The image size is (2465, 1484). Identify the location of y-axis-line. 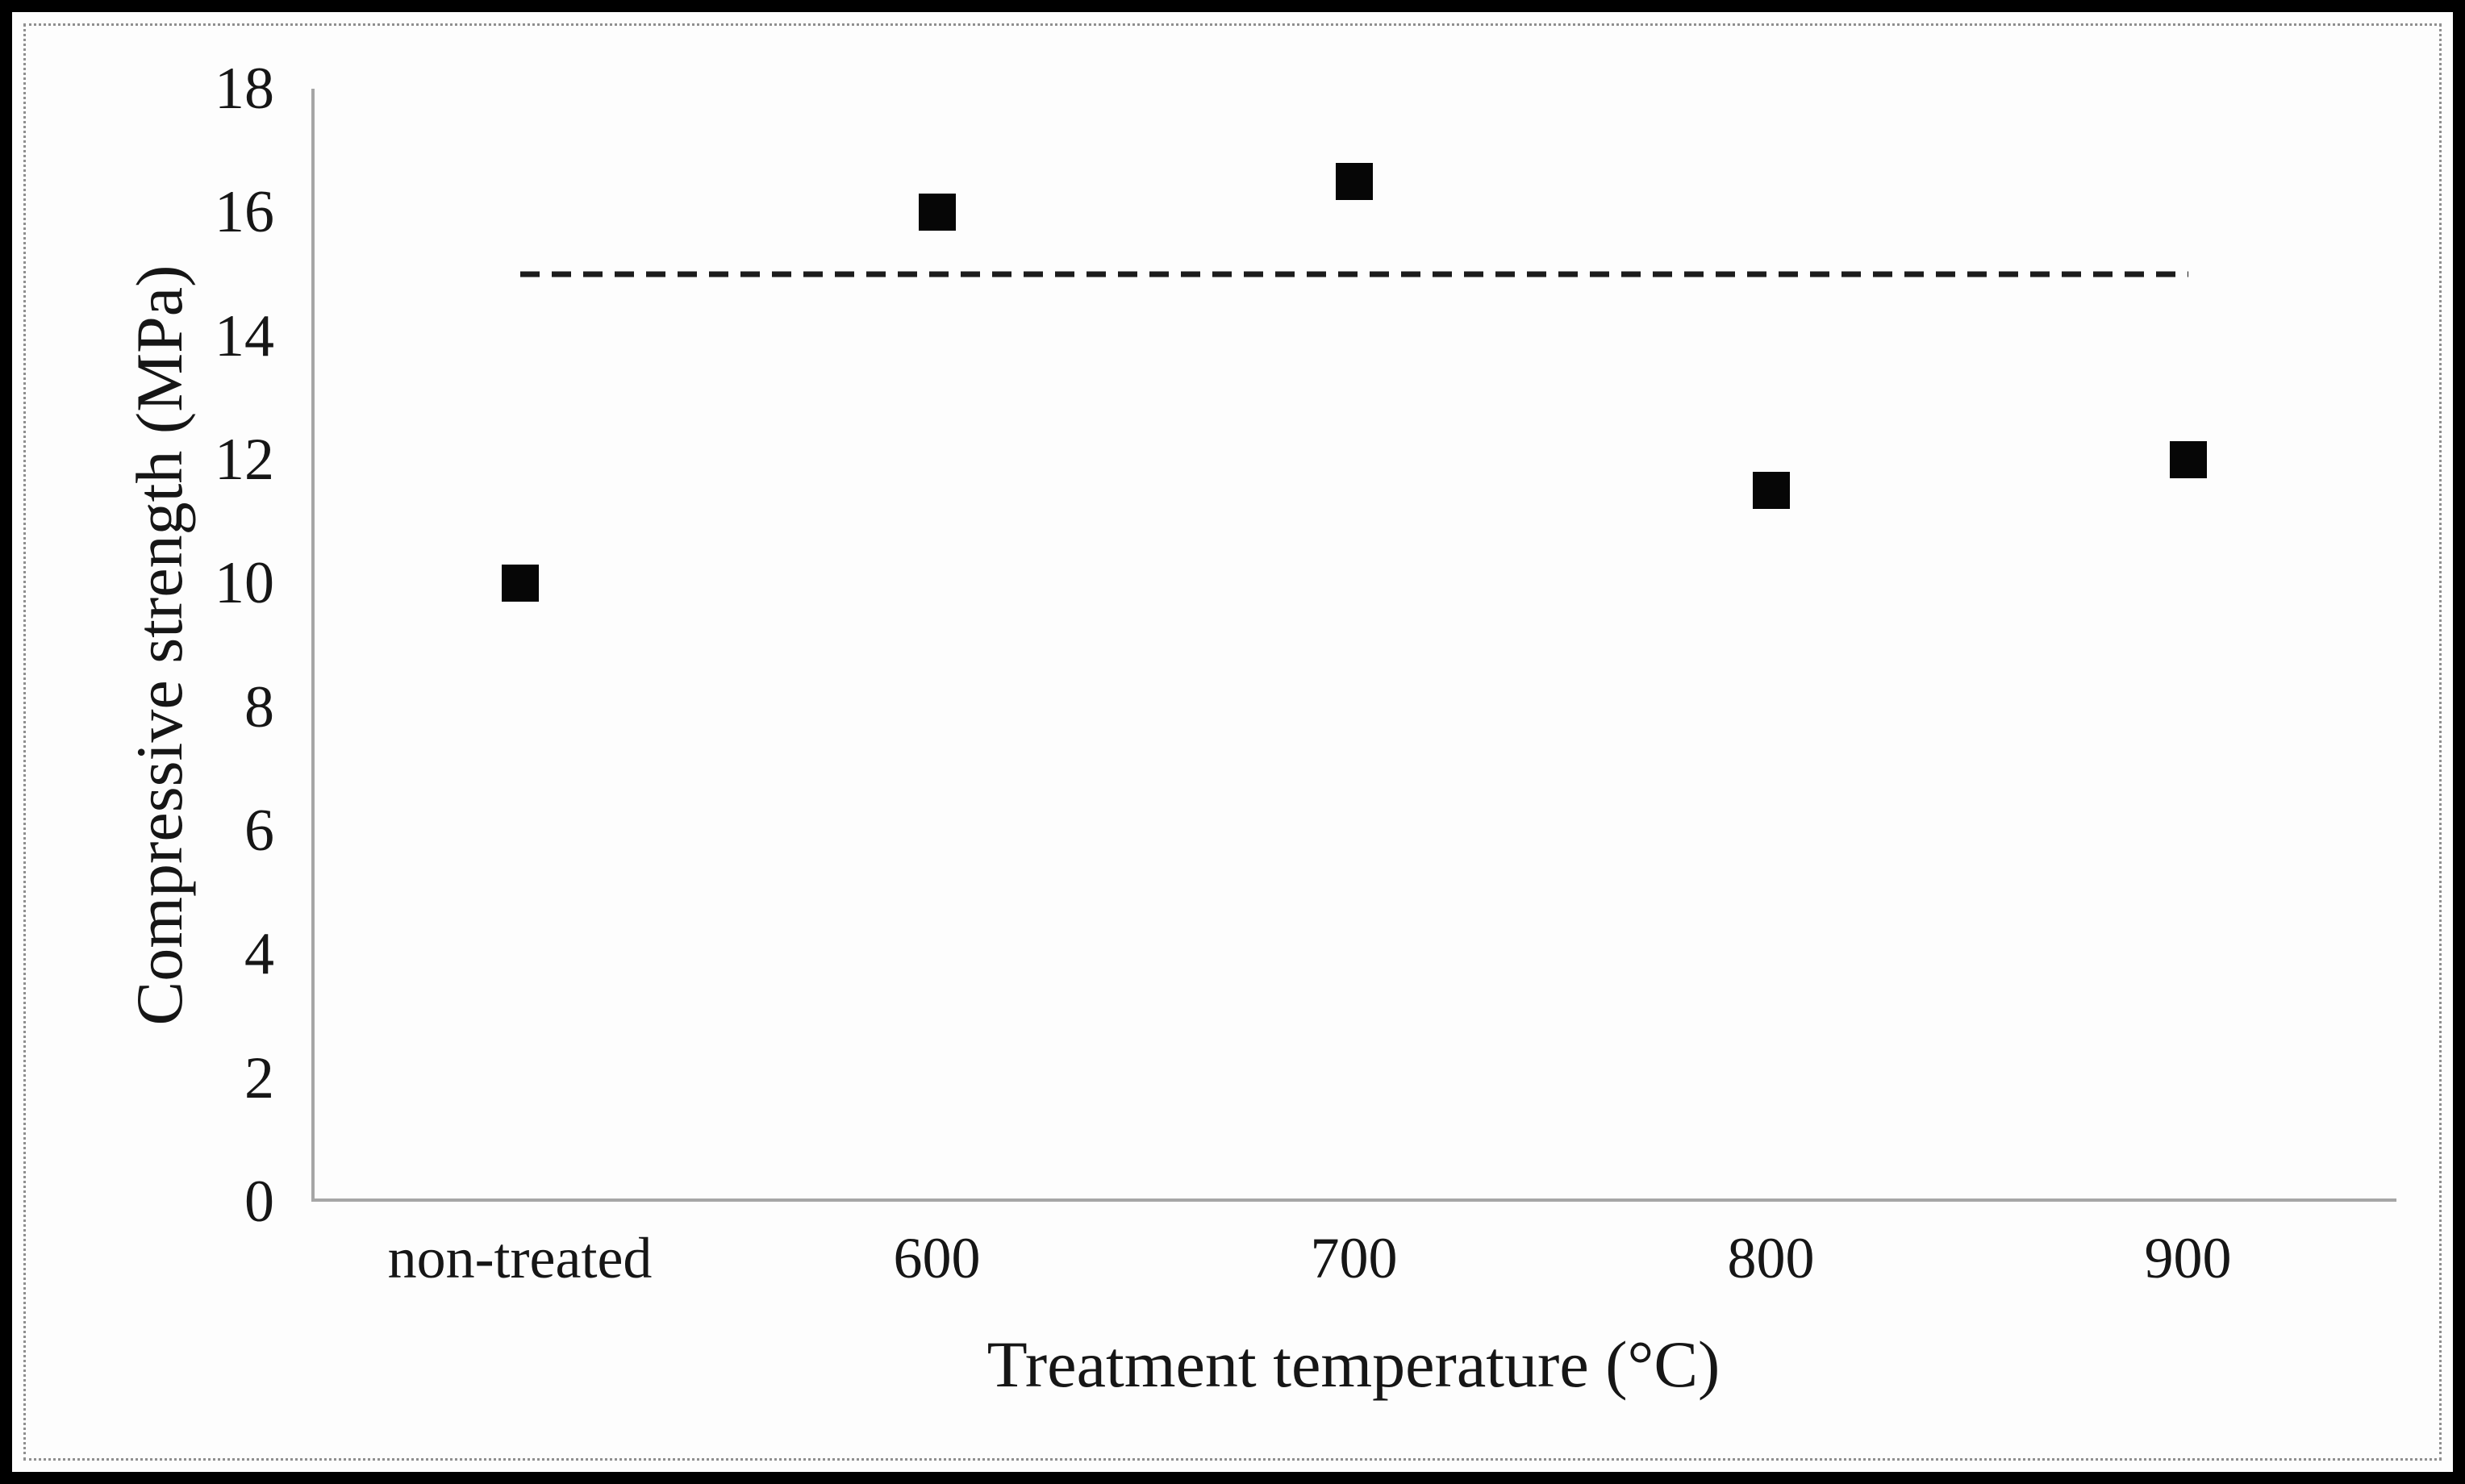
(313, 645).